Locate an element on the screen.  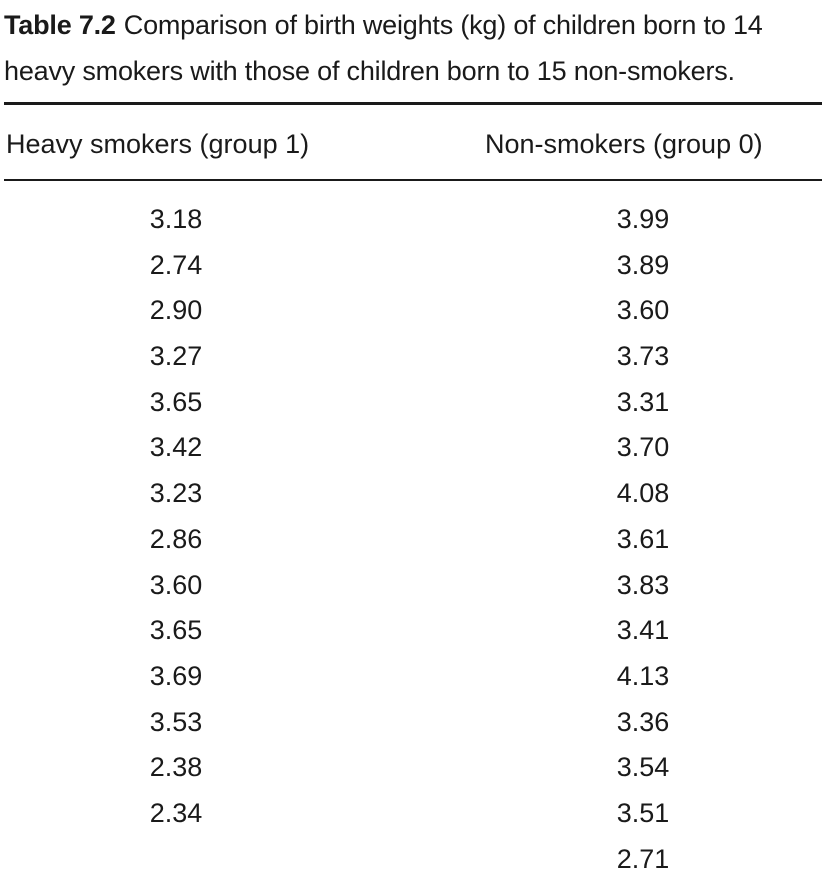
column-header-heavy-smokers: Heavy smokers (group 1) is located at coordinates (158, 144).